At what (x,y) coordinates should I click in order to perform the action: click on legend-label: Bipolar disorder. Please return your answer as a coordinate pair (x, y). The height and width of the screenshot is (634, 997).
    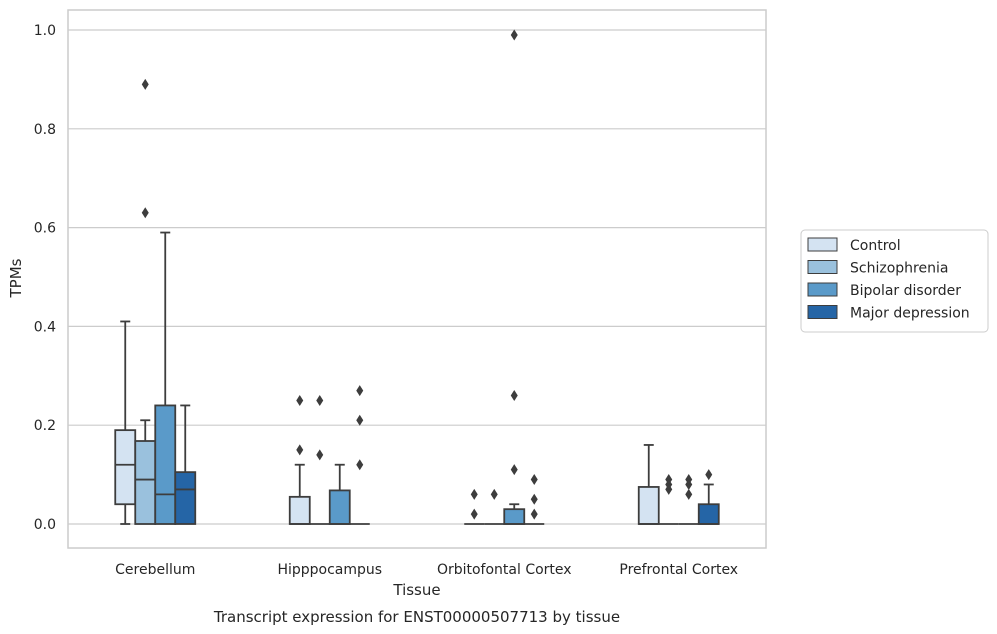
    Looking at the image, I should click on (905, 291).